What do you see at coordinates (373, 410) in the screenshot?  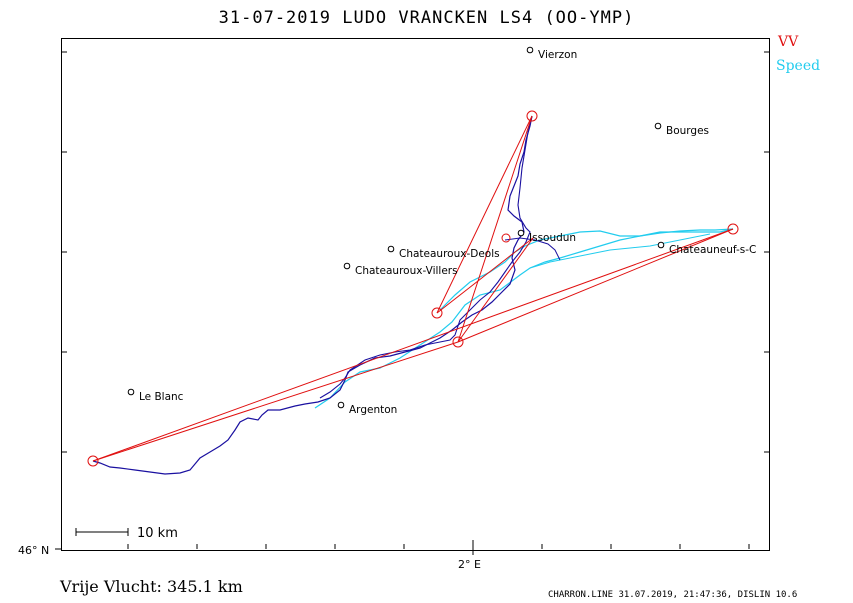 I see `town-argenton: Argenton` at bounding box center [373, 410].